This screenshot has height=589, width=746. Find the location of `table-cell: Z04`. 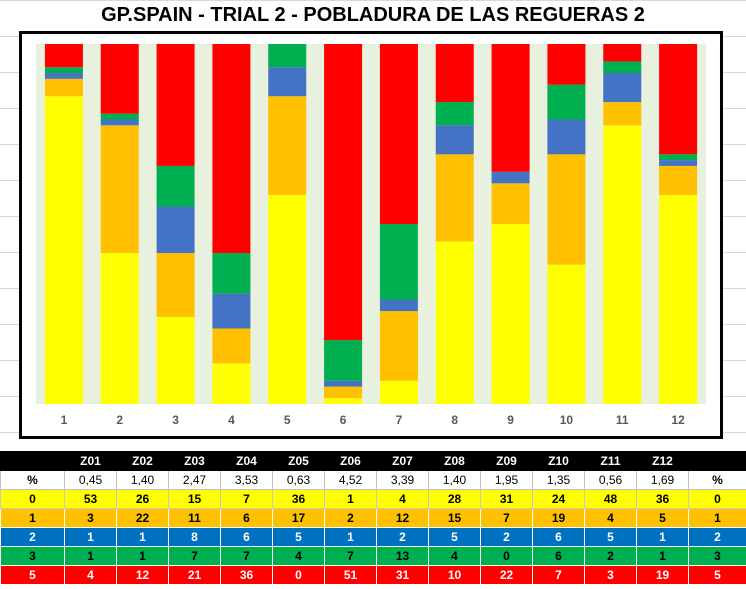

table-cell: Z04 is located at coordinates (246, 461).